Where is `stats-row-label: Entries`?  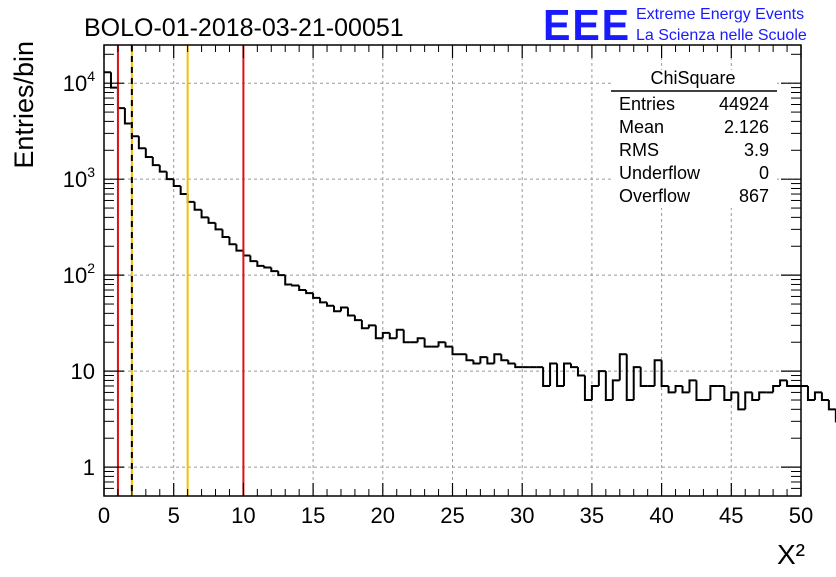
stats-row-label: Entries is located at coordinates (647, 104).